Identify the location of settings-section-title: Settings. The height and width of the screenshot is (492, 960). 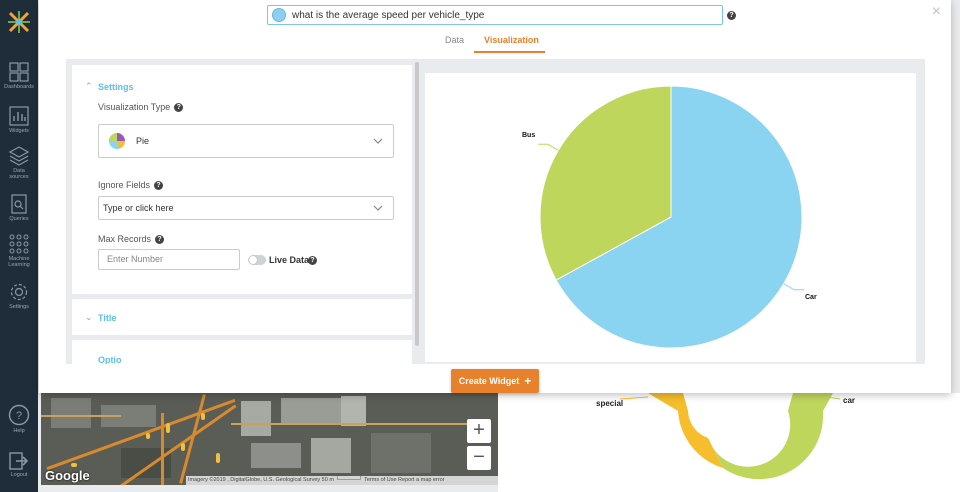
(116, 87).